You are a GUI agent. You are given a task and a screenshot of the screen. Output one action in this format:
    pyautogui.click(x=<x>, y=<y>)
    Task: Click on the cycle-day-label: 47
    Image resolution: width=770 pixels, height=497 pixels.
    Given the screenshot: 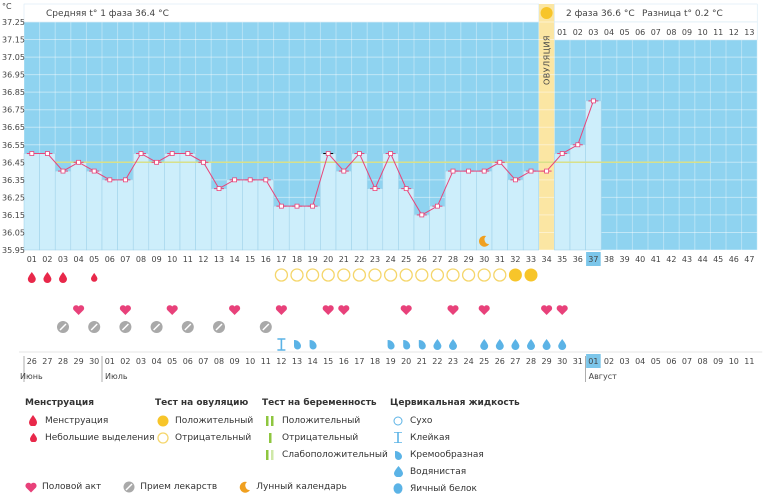 What is the action you would take?
    pyautogui.click(x=749, y=259)
    